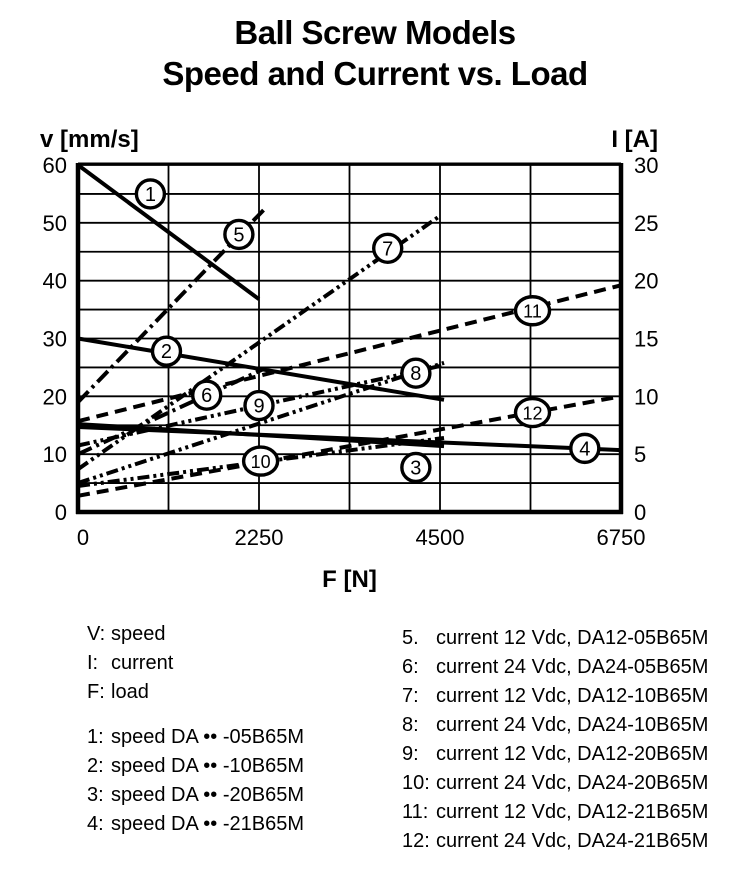 The image size is (750, 884). I want to click on series-marker-number-10: 10, so click(261, 462).